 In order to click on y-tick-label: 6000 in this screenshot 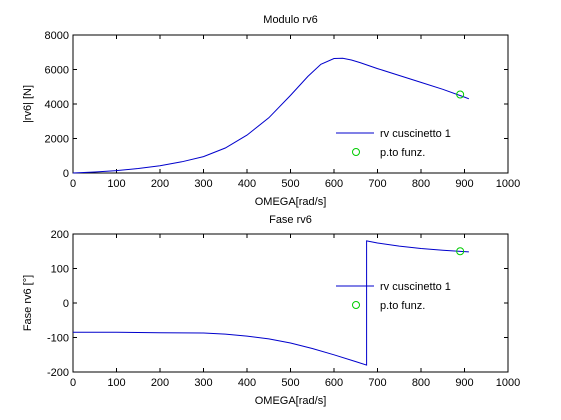, I will do `click(57, 71)`.